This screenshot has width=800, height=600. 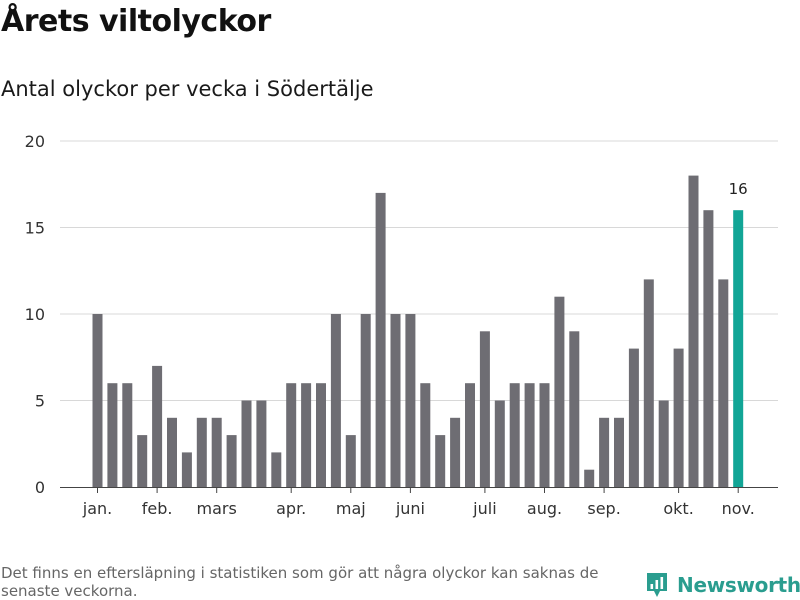 I want to click on chart-subtitle: Antal olyckor per vecka i Södertälje, so click(x=187, y=89).